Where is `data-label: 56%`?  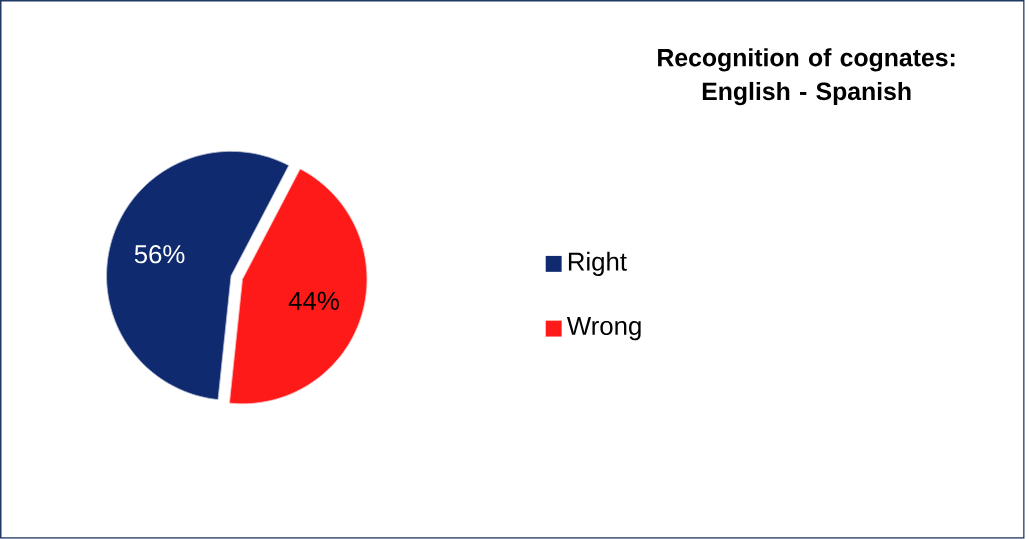
data-label: 56% is located at coordinates (159, 254).